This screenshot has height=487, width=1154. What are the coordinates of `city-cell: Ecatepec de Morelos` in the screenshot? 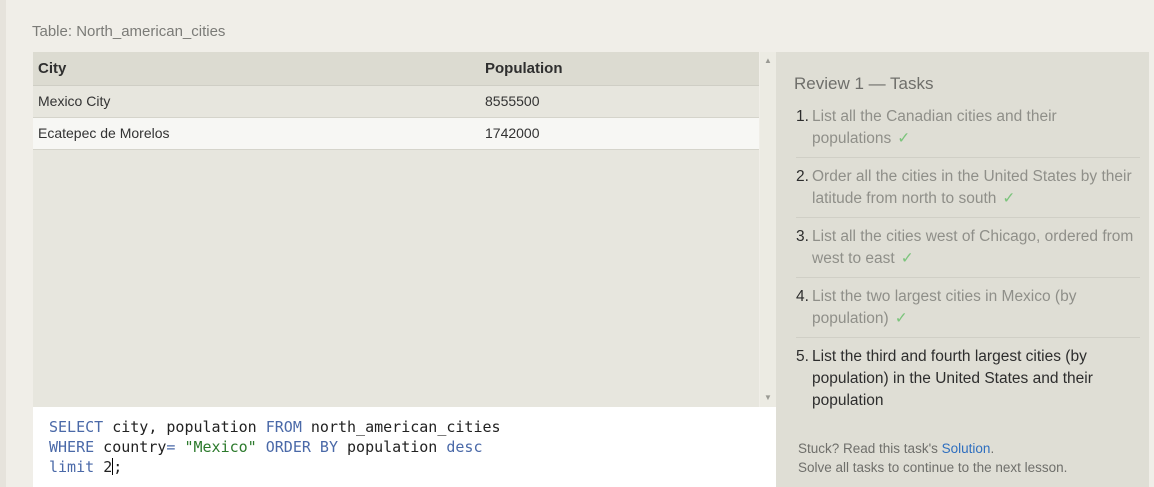 It's located at (104, 133).